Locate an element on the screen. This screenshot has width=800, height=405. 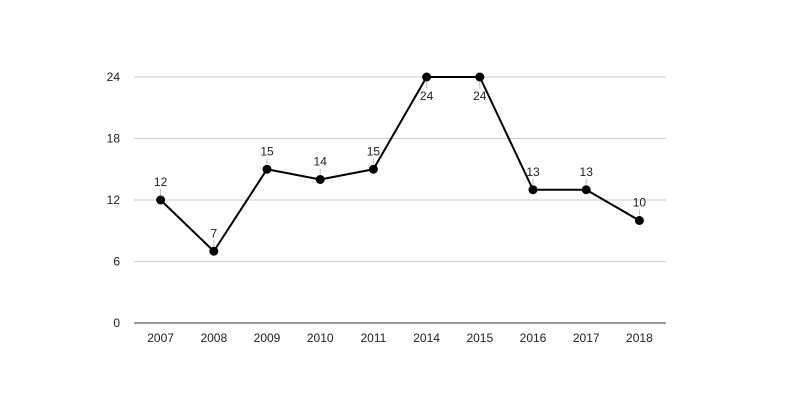
x-tick-label: 2007 is located at coordinates (160, 338).